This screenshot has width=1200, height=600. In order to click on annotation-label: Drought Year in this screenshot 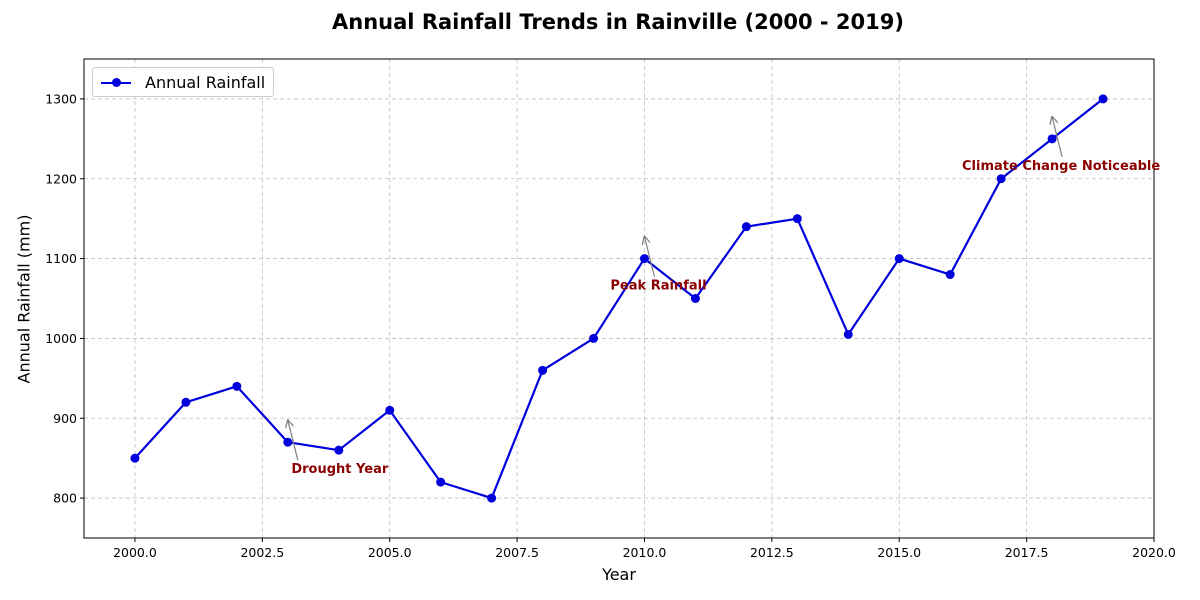, I will do `click(339, 469)`.